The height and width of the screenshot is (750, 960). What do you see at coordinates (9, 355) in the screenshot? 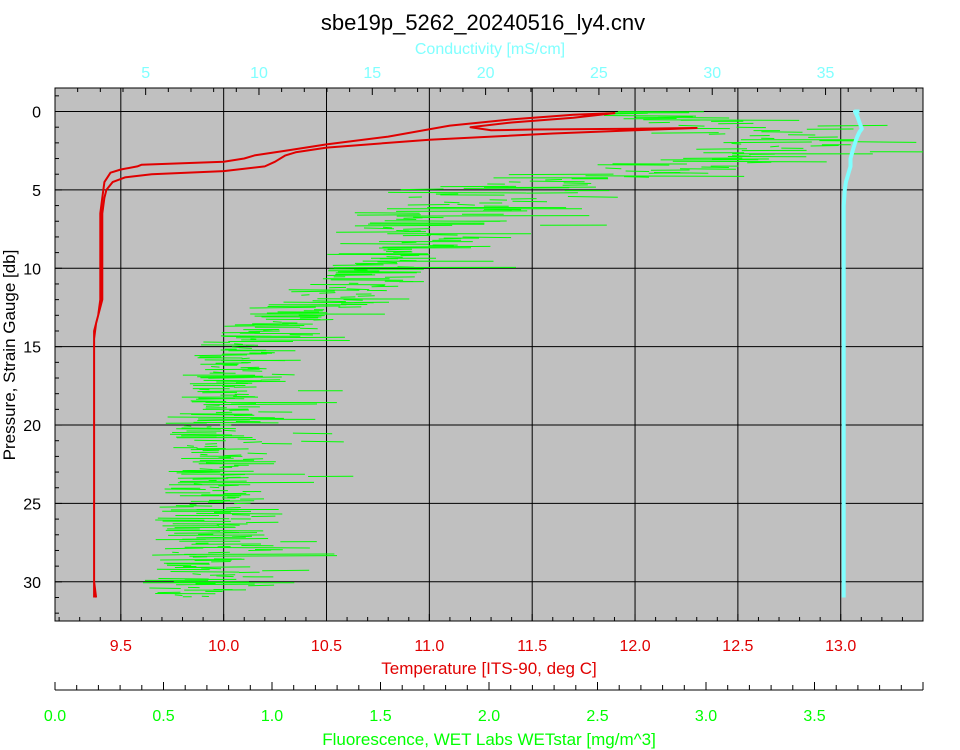
I see `pressure-axis-label: Pressure, Strain Gauge [db]` at bounding box center [9, 355].